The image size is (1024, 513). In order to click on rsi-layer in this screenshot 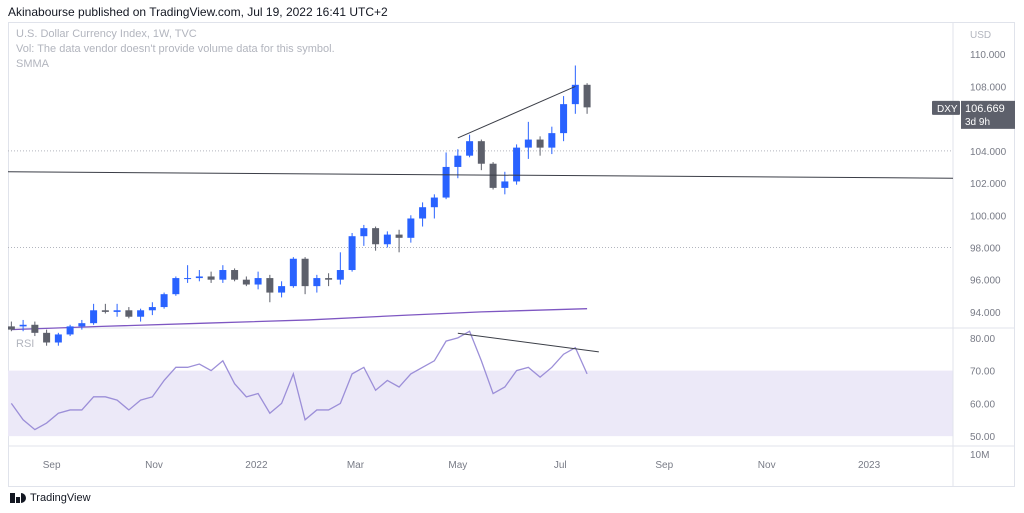, I will do `click(304, 380)`.